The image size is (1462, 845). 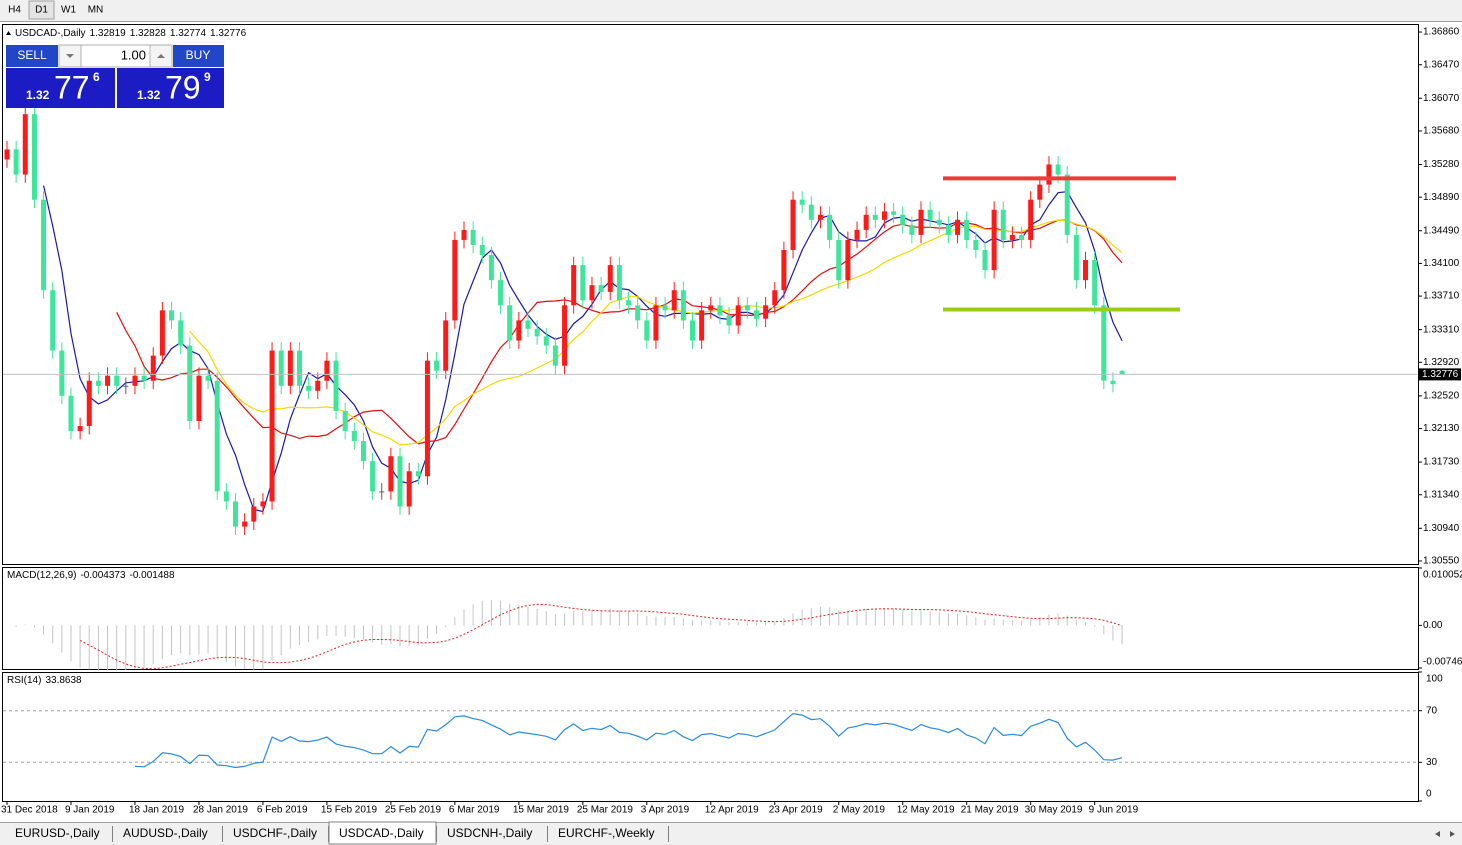 I want to click on y-tick-label: 1.31340, so click(x=1441, y=494).